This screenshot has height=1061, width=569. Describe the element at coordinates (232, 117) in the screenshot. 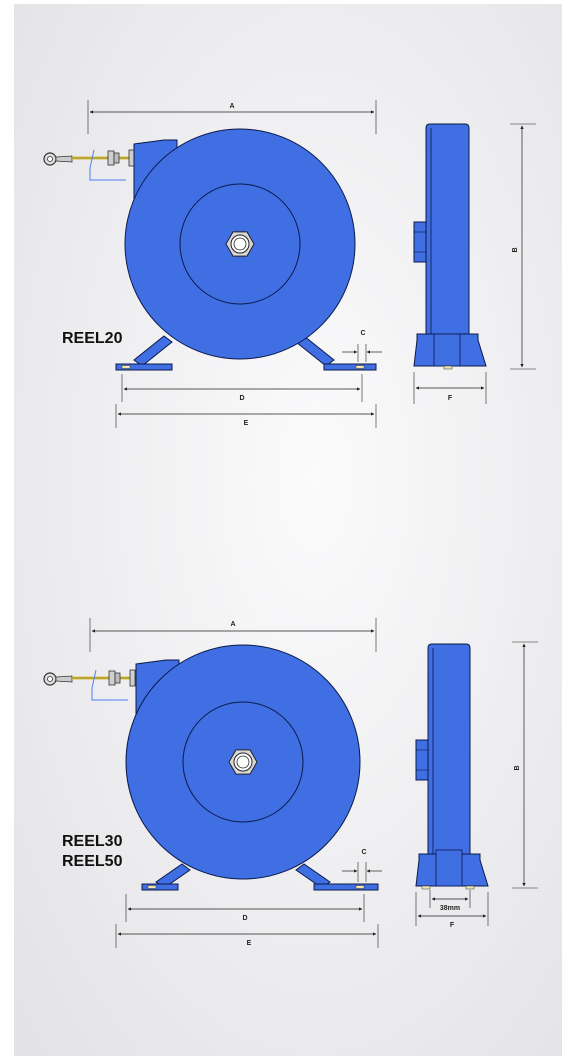

I see `dimension-a-top: A` at that location.